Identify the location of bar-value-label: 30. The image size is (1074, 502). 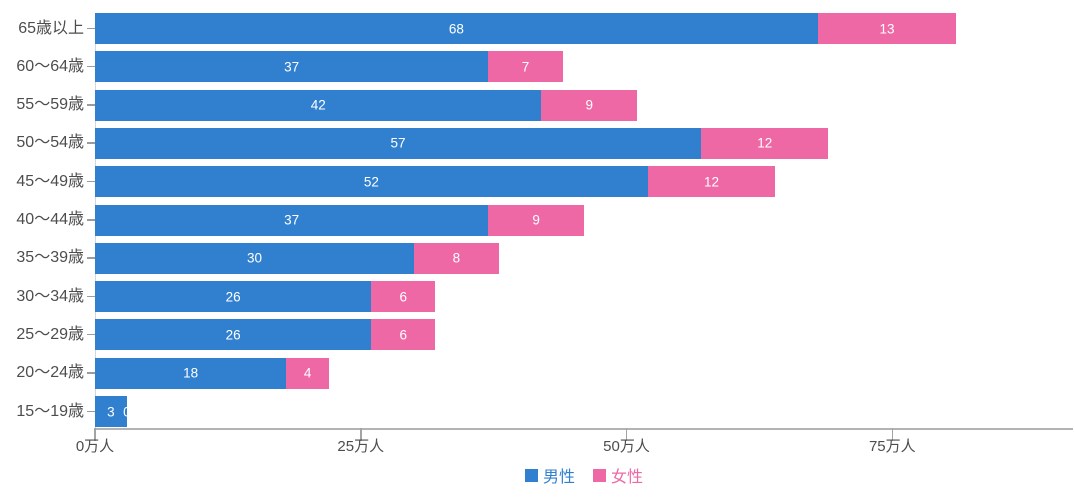
(254, 258).